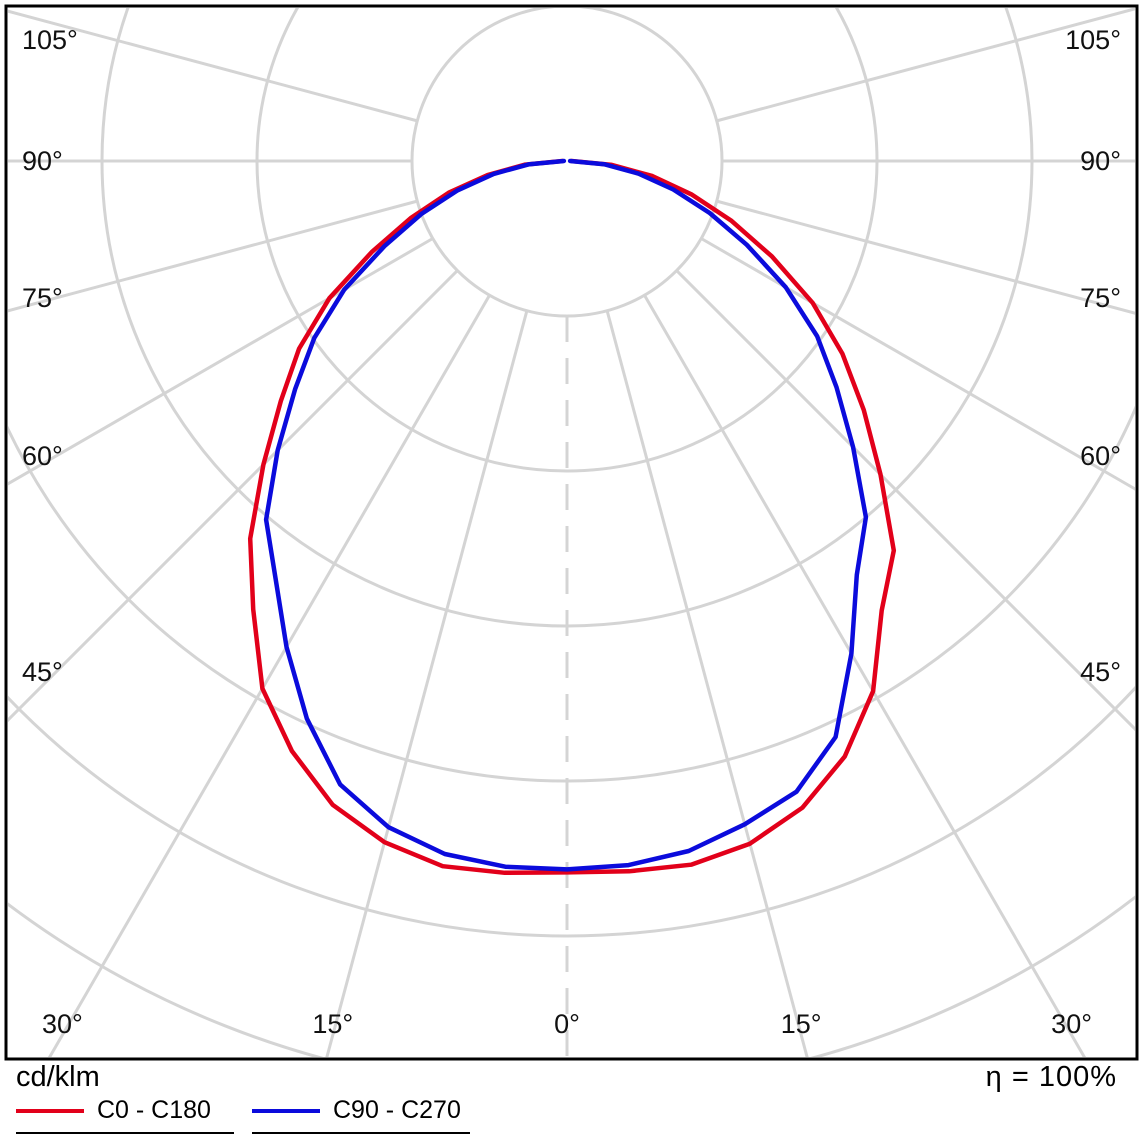 Image resolution: width=1143 pixels, height=1143 pixels. What do you see at coordinates (286, 1110) in the screenshot?
I see `legend-line-blue` at bounding box center [286, 1110].